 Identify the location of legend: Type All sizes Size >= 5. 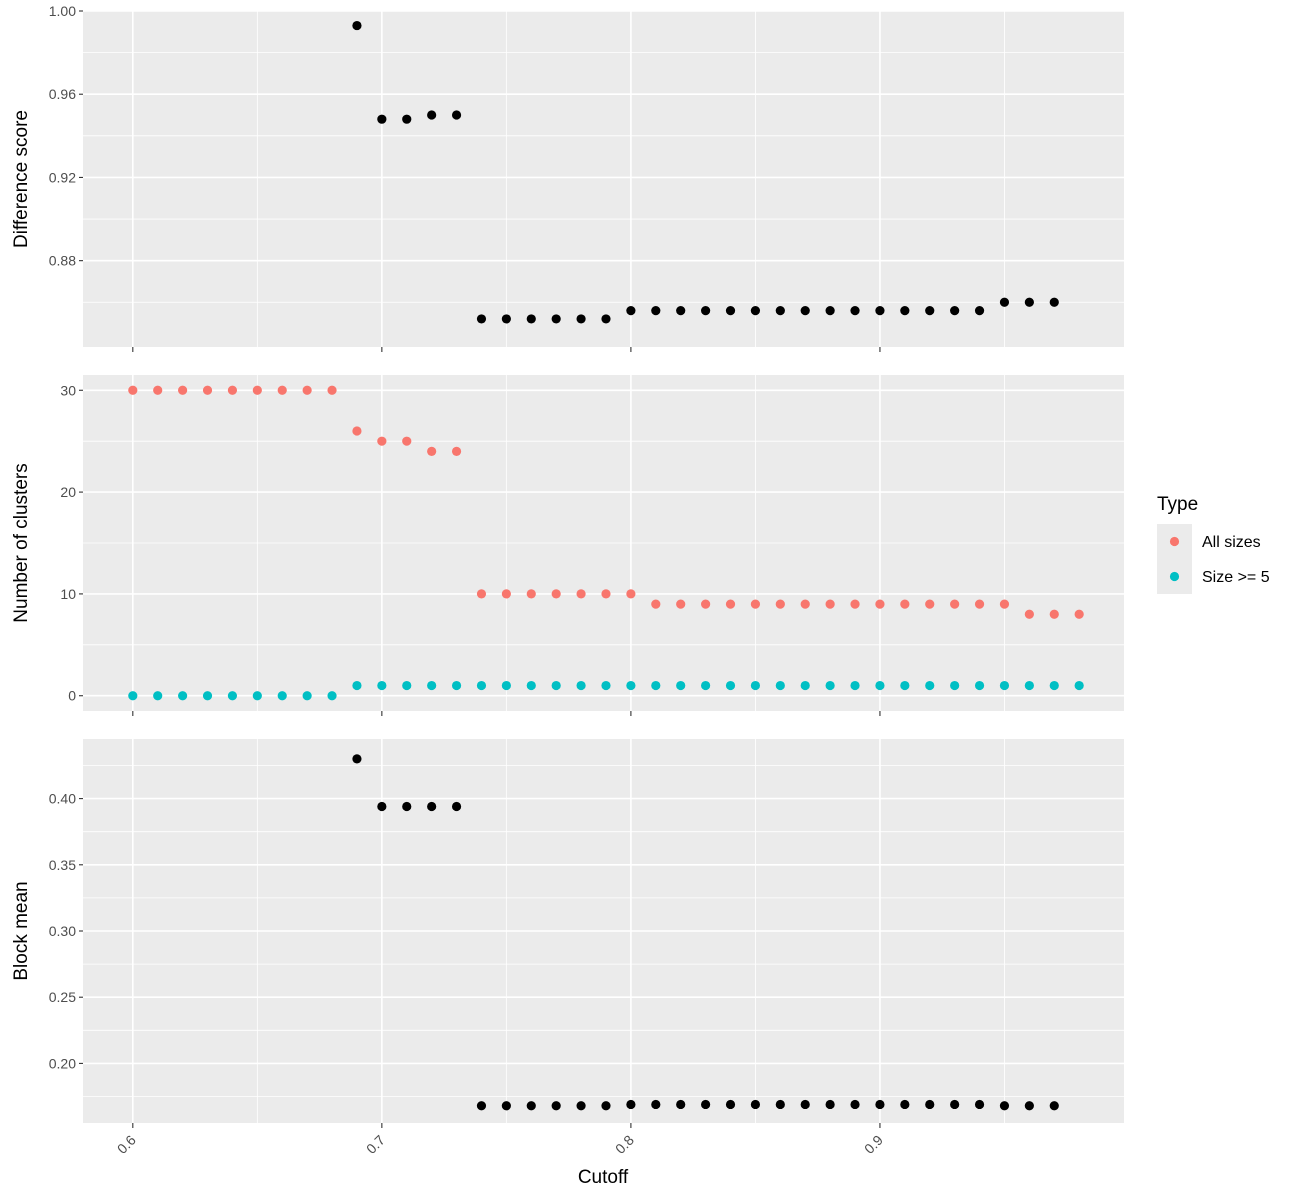
(1213, 544).